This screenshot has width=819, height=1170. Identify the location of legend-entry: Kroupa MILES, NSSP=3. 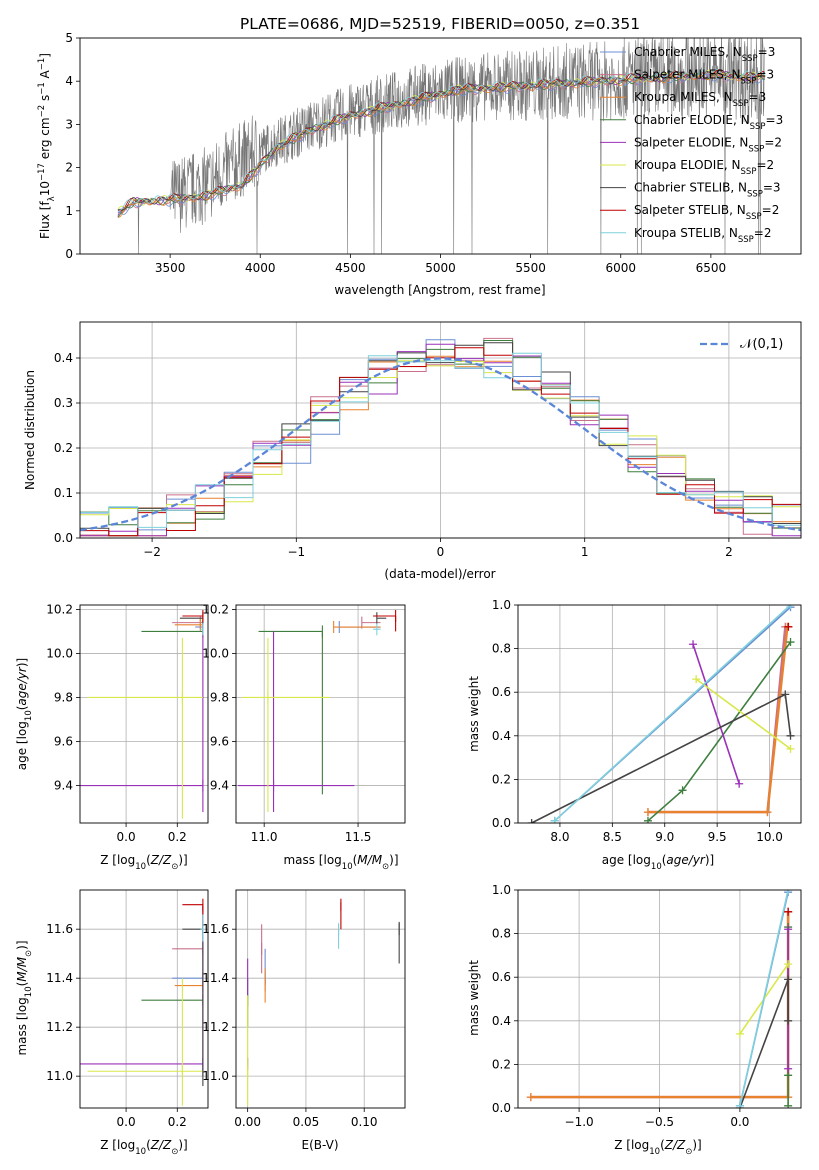
(700, 99).